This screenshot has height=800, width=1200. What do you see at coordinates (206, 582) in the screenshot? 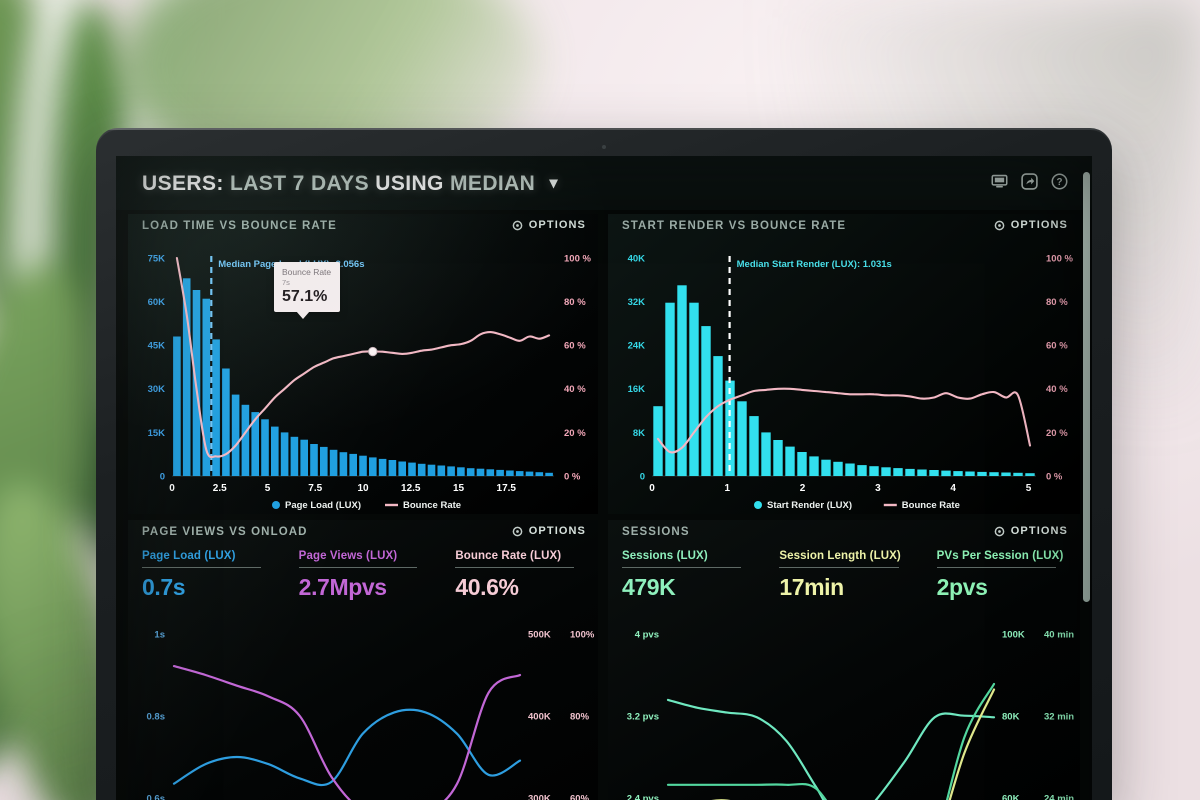
I see `metric-page-load: Page Load (LUX) 0.7s` at bounding box center [206, 582].